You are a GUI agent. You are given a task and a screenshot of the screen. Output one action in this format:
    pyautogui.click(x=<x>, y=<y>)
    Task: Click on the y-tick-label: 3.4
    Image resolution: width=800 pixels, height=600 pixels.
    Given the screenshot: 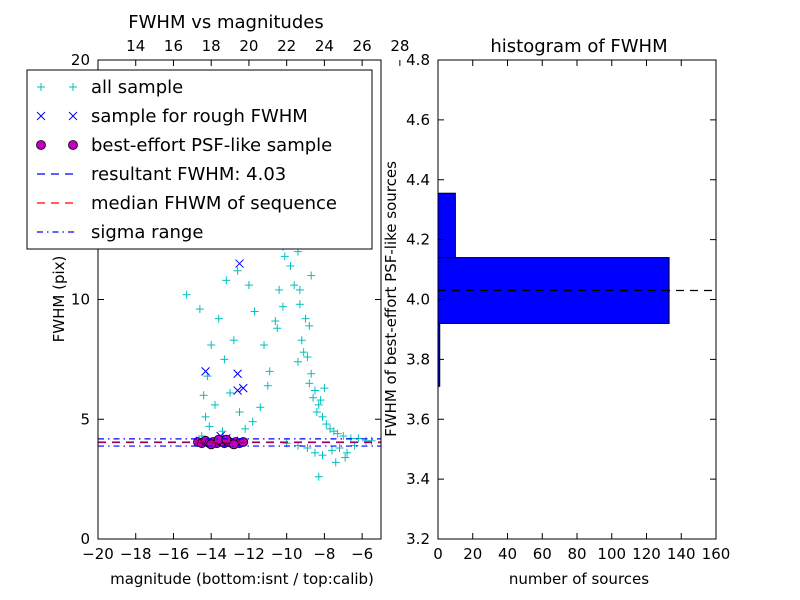 What is the action you would take?
    pyautogui.click(x=418, y=479)
    